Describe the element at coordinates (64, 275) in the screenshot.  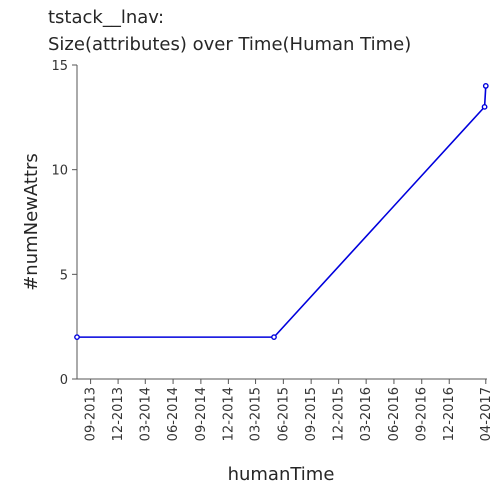
I see `y-tick-label: 5` at that location.